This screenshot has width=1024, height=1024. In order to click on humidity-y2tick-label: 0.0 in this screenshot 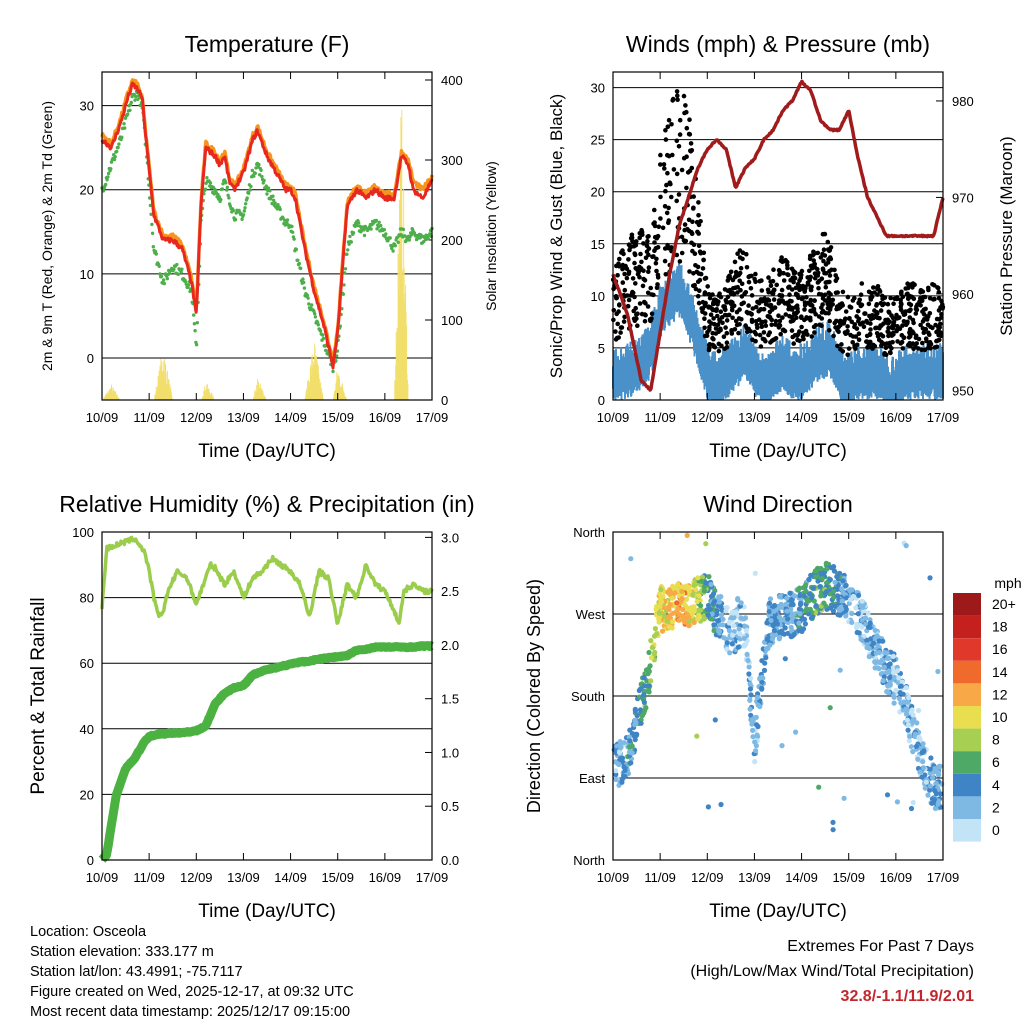, I will do `click(450, 860)`.